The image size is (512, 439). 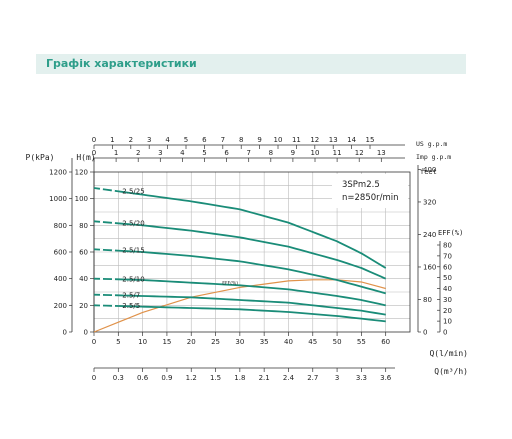 I want to click on q-lmin-tick-label: 20, so click(x=191, y=342).